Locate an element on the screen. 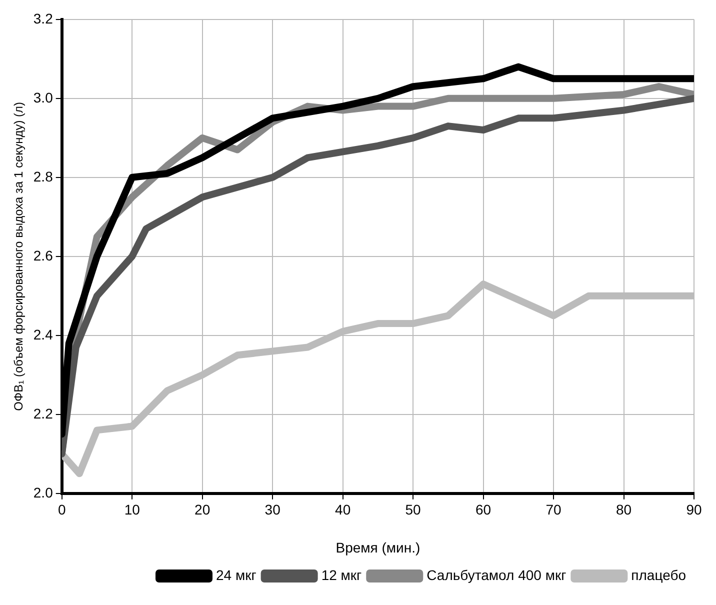 This screenshot has width=716, height=605. y-tick-label: 2.4 is located at coordinates (43, 334).